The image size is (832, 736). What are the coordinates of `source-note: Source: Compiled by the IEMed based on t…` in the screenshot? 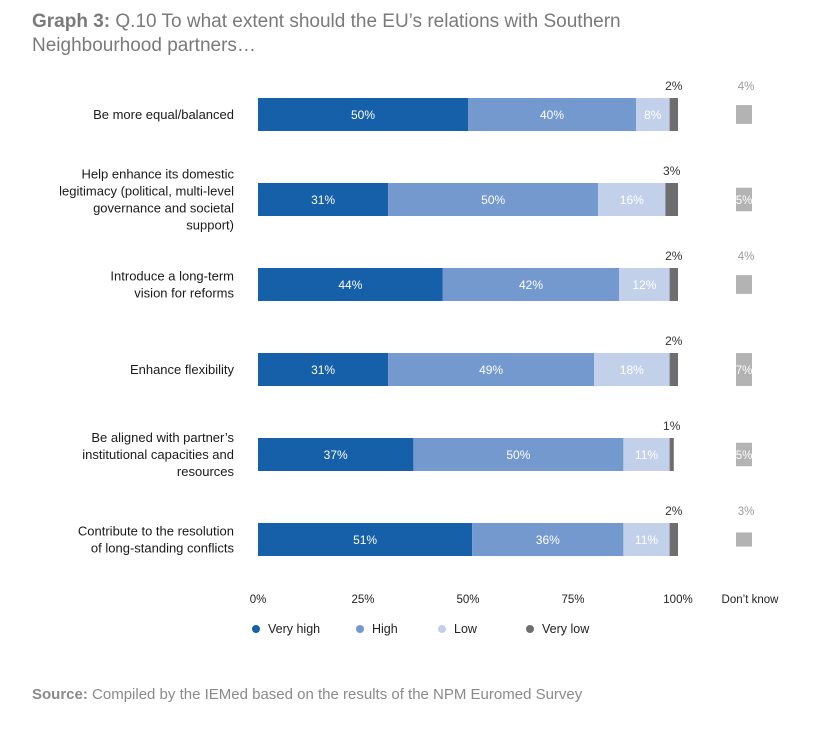 It's located at (307, 694).